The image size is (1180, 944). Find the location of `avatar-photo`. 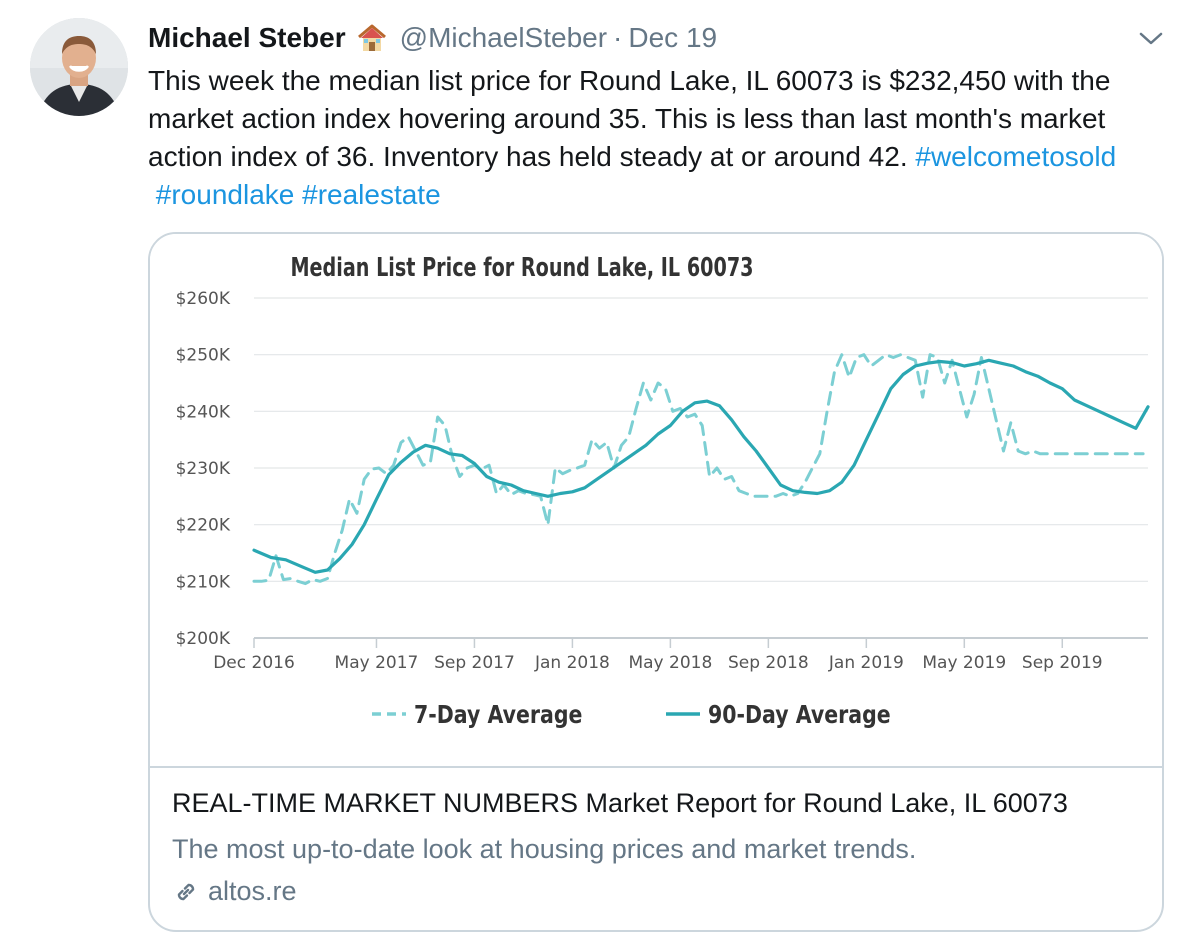

avatar-photo is located at coordinates (79, 67).